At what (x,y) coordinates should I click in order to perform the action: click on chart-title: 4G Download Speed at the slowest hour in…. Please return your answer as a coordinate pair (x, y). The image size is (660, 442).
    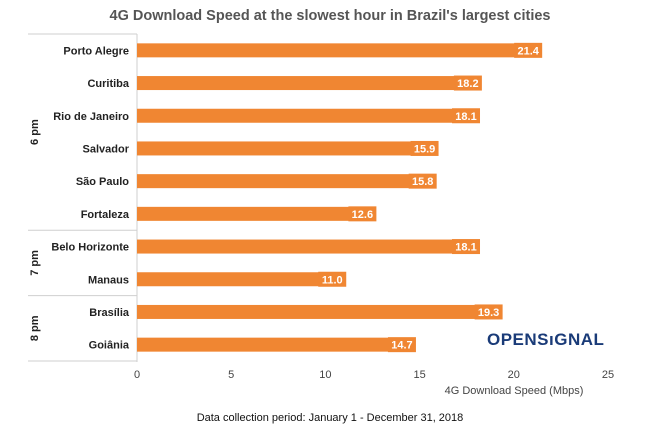
    Looking at the image, I should click on (330, 16).